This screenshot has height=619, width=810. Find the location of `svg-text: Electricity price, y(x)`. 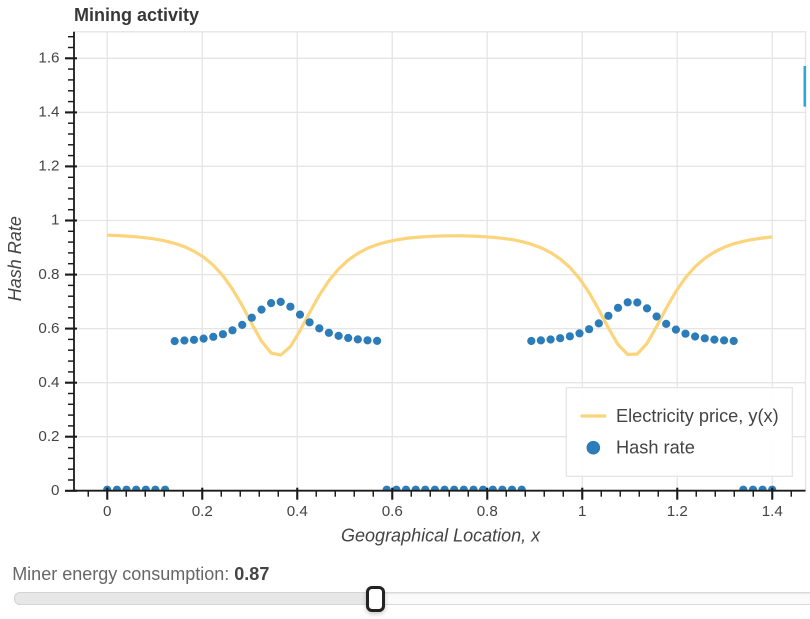

svg-text: Electricity price, y(x) is located at coordinates (697, 416).